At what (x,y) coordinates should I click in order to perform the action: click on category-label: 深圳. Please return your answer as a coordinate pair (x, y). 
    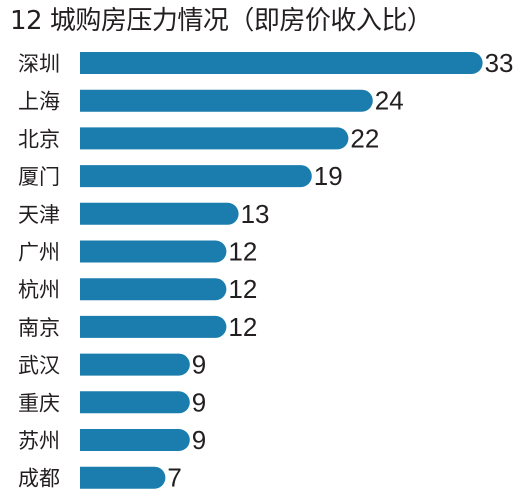
    Looking at the image, I should click on (39, 64).